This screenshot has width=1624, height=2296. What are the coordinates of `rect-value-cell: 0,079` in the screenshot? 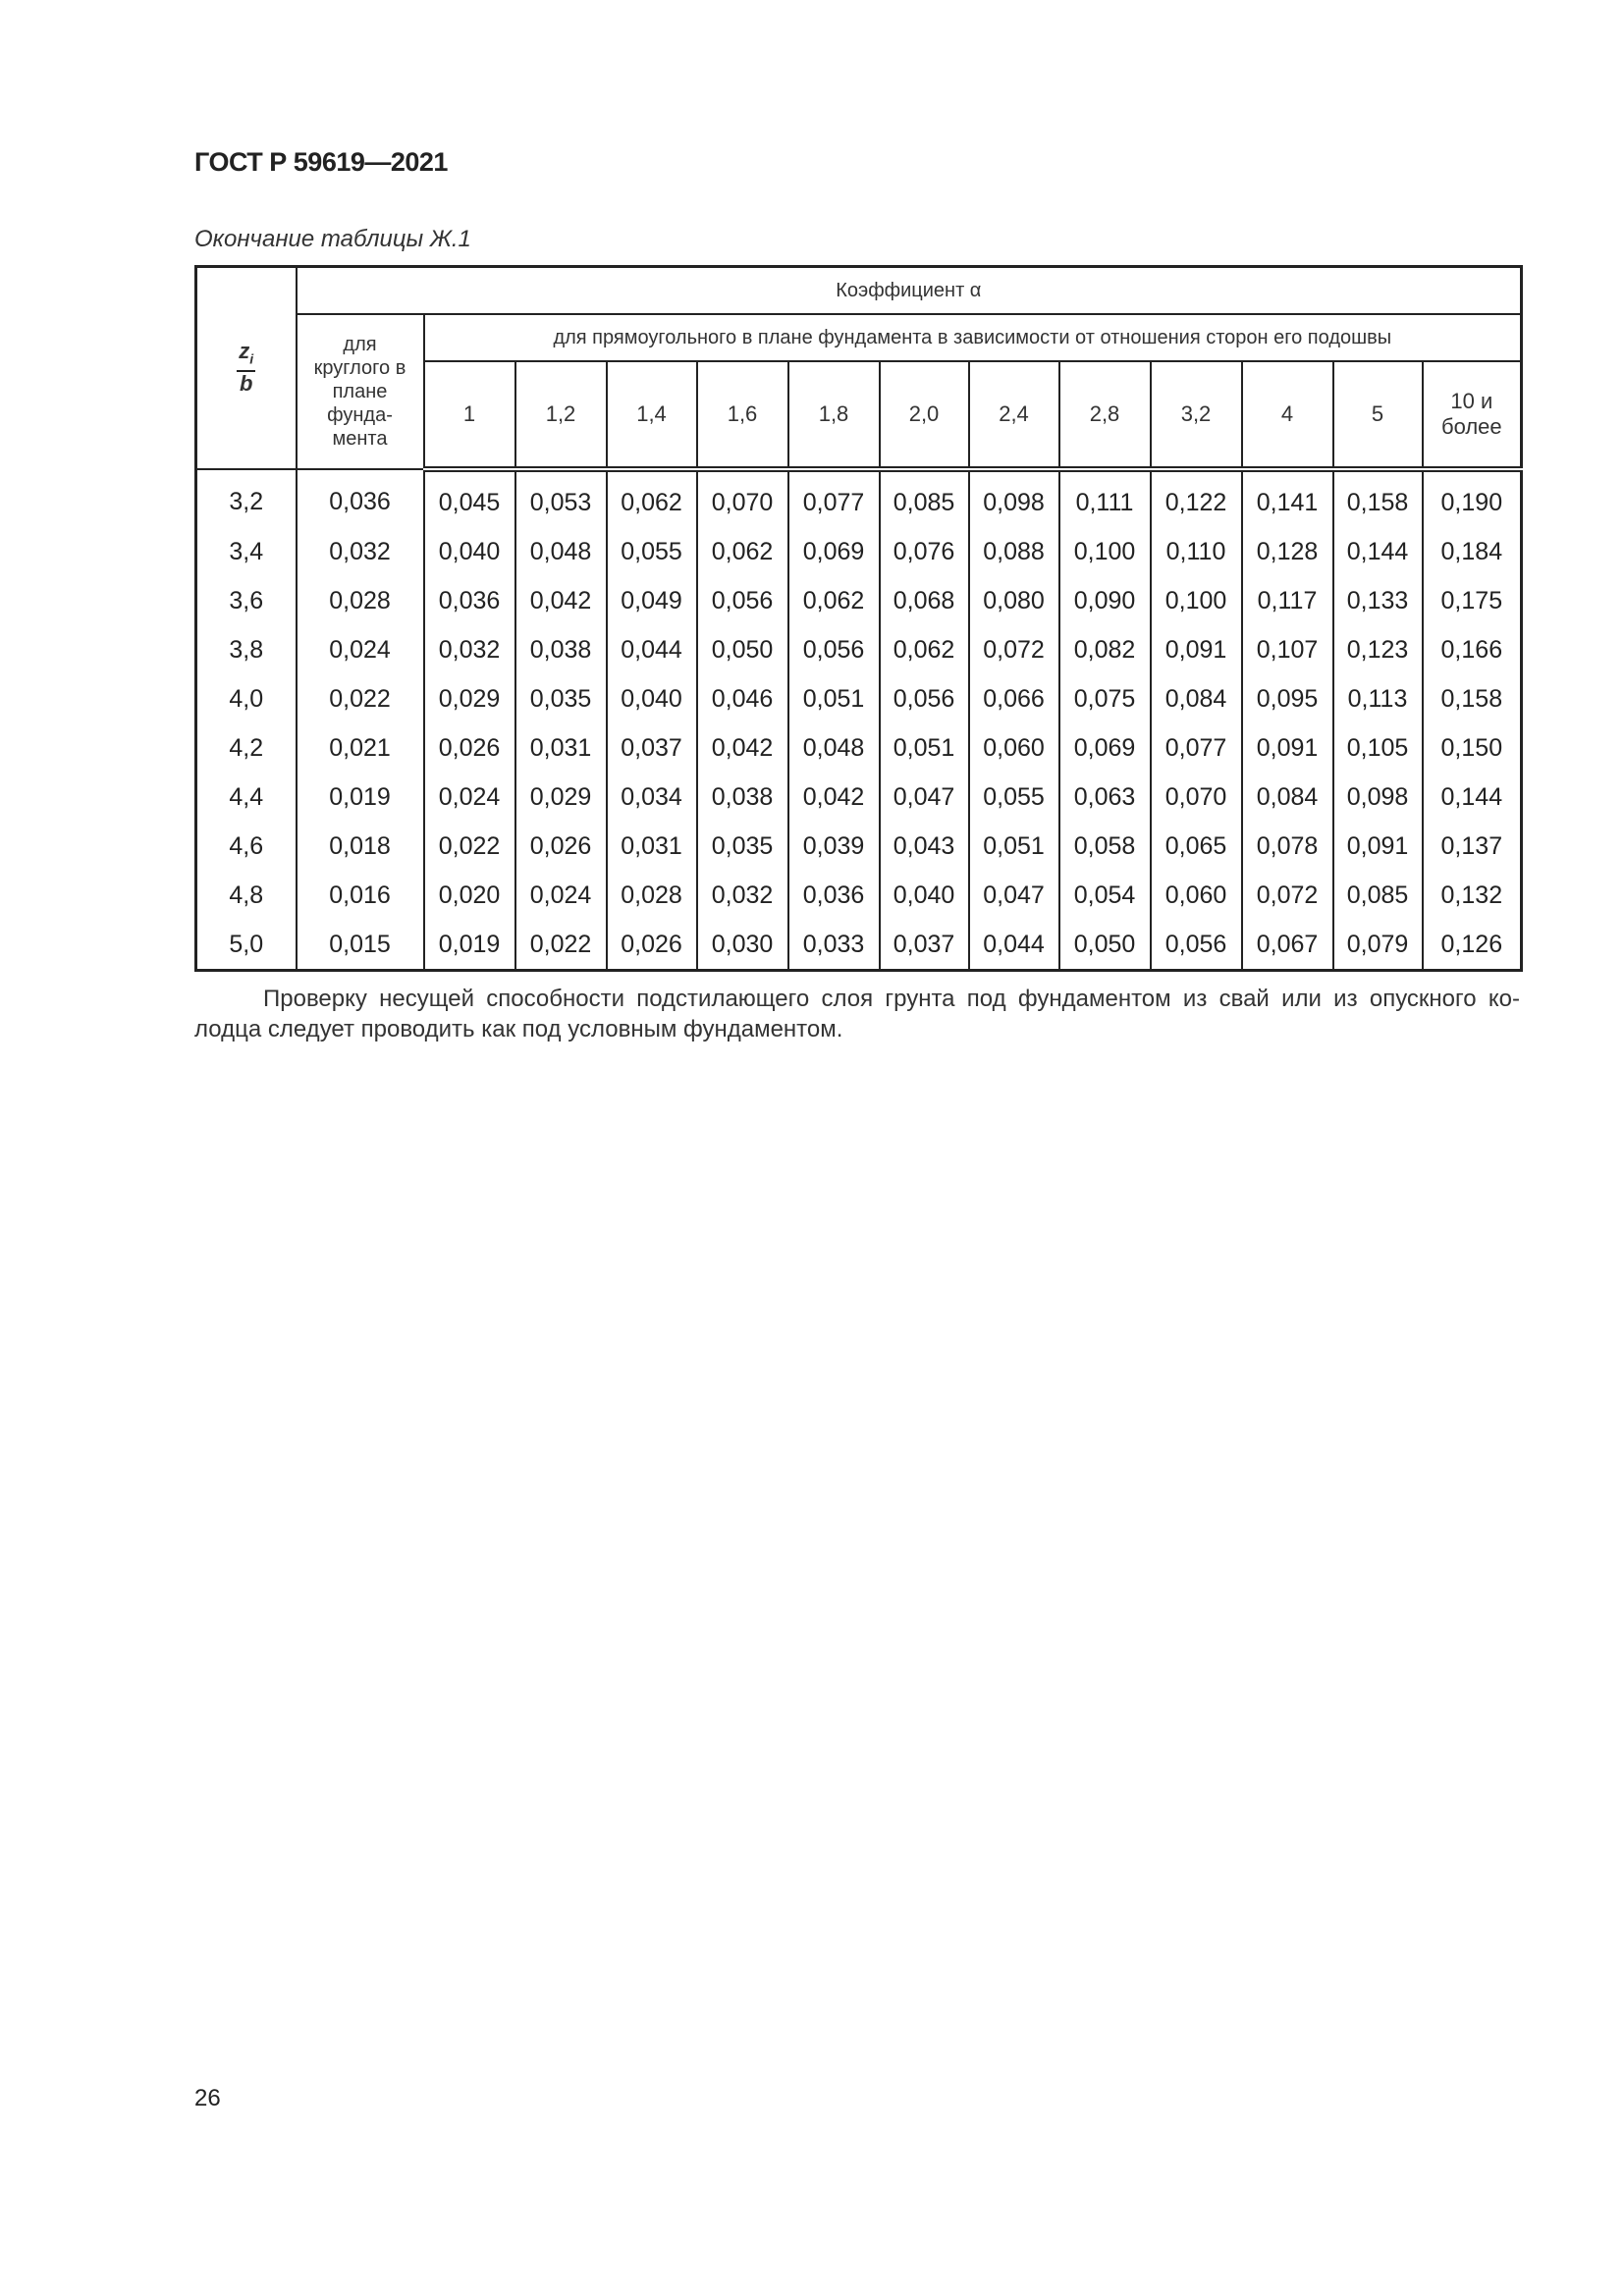 It's located at (1377, 945).